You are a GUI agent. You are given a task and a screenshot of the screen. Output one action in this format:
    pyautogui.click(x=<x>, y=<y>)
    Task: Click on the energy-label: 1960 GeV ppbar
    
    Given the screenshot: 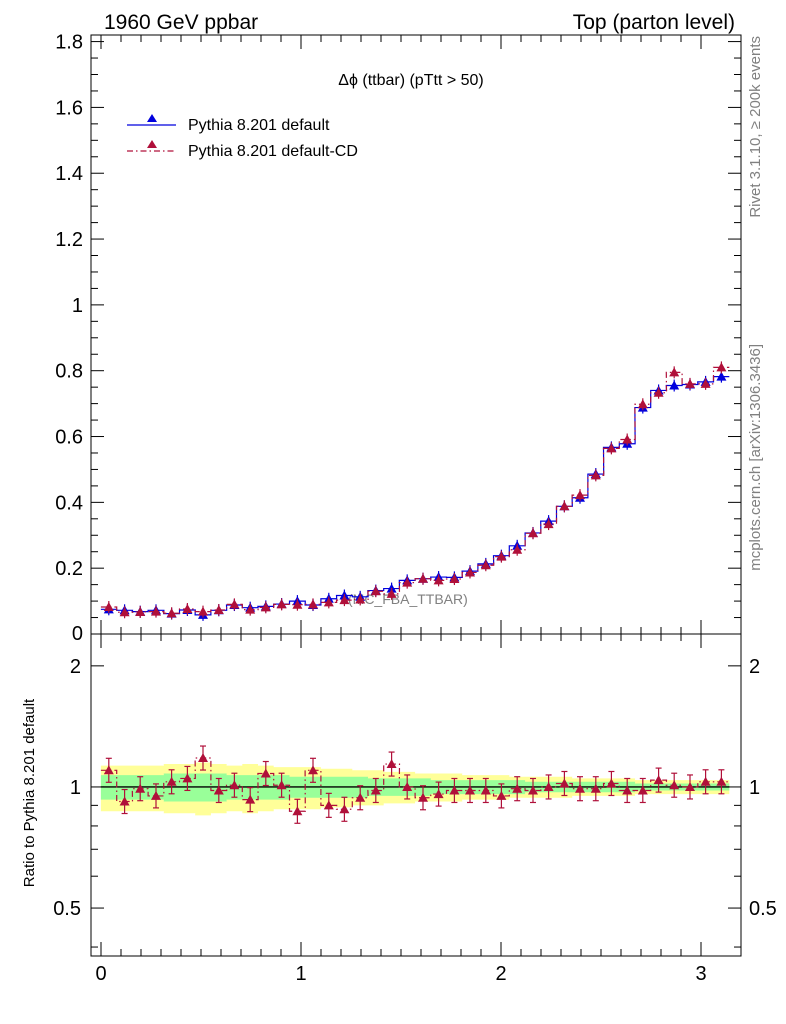 What is the action you would take?
    pyautogui.click(x=181, y=22)
    